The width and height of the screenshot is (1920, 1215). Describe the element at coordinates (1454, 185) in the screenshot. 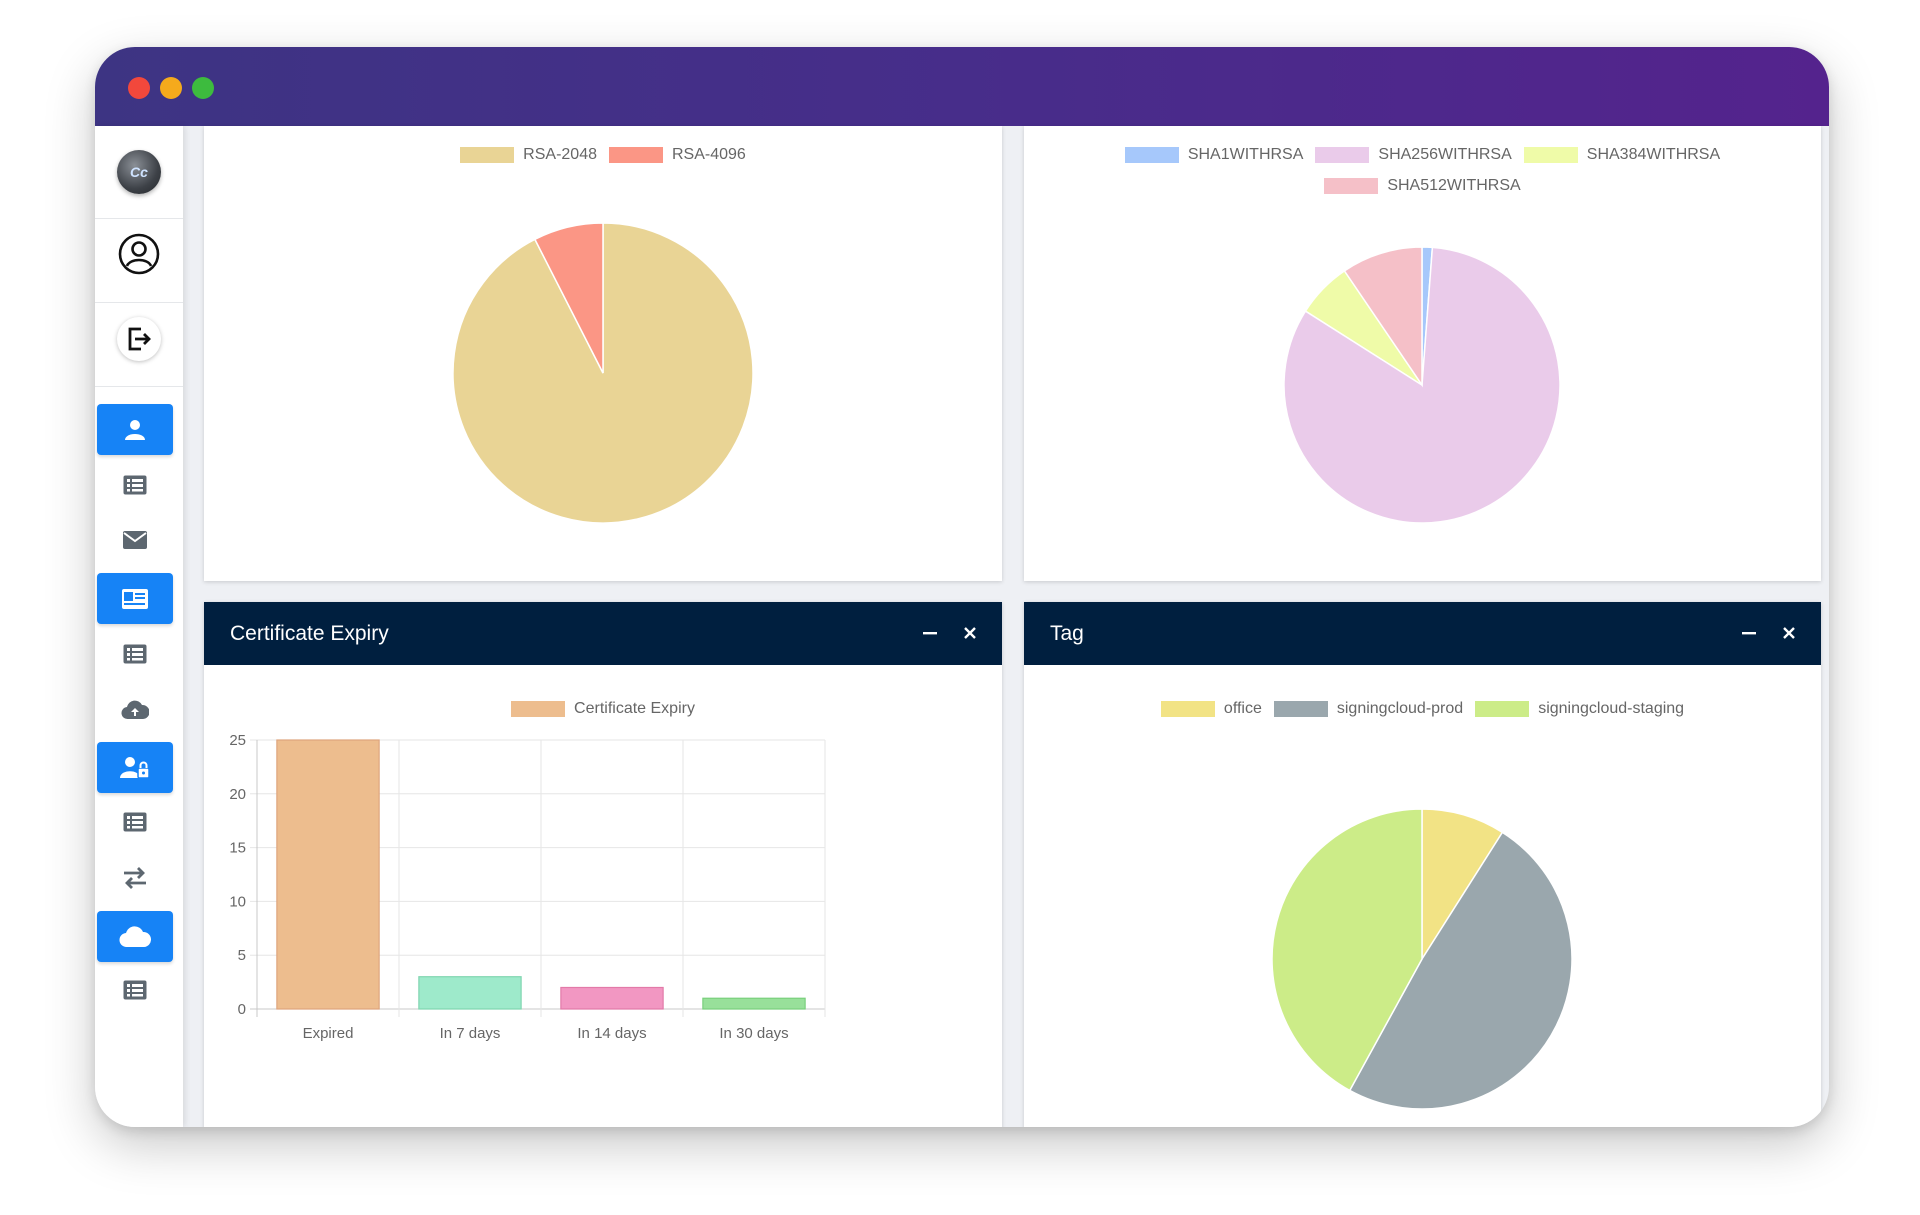

I see `legend-label: SHA512WITHRSA` at that location.